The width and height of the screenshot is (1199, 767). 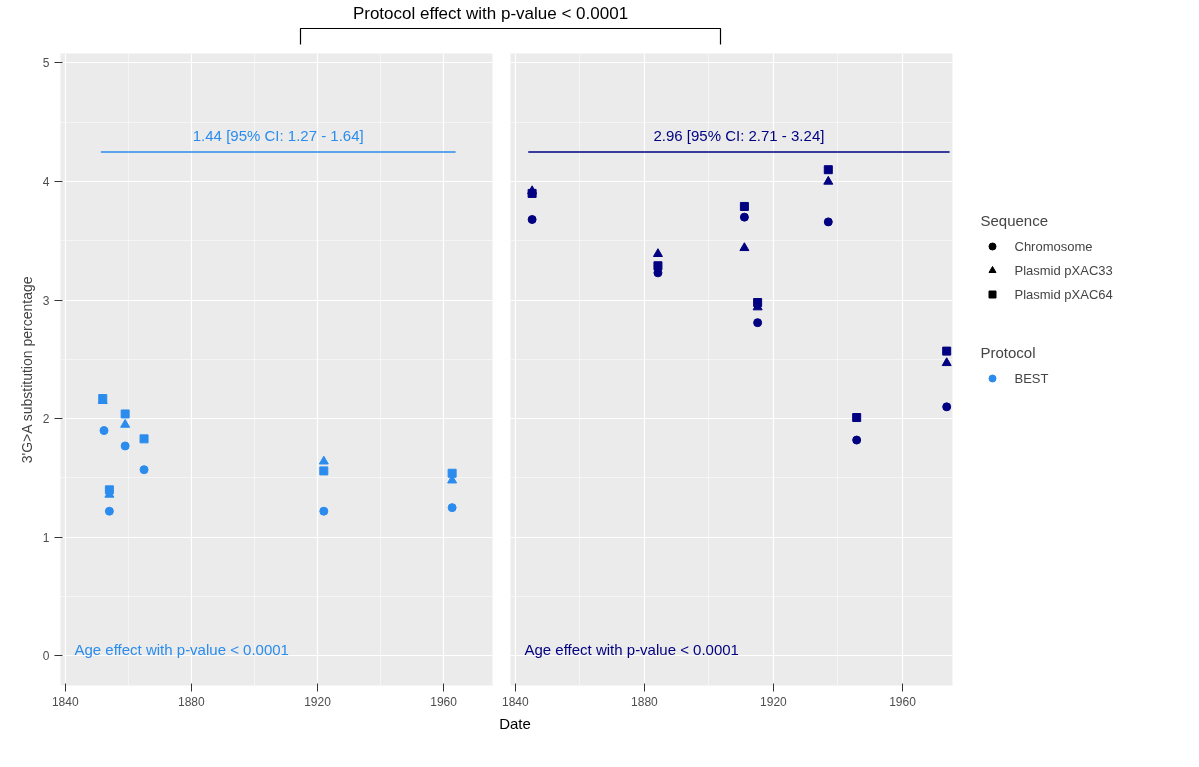 I want to click on y-axis-title: 3'G>A substitution percentage, so click(x=26, y=370).